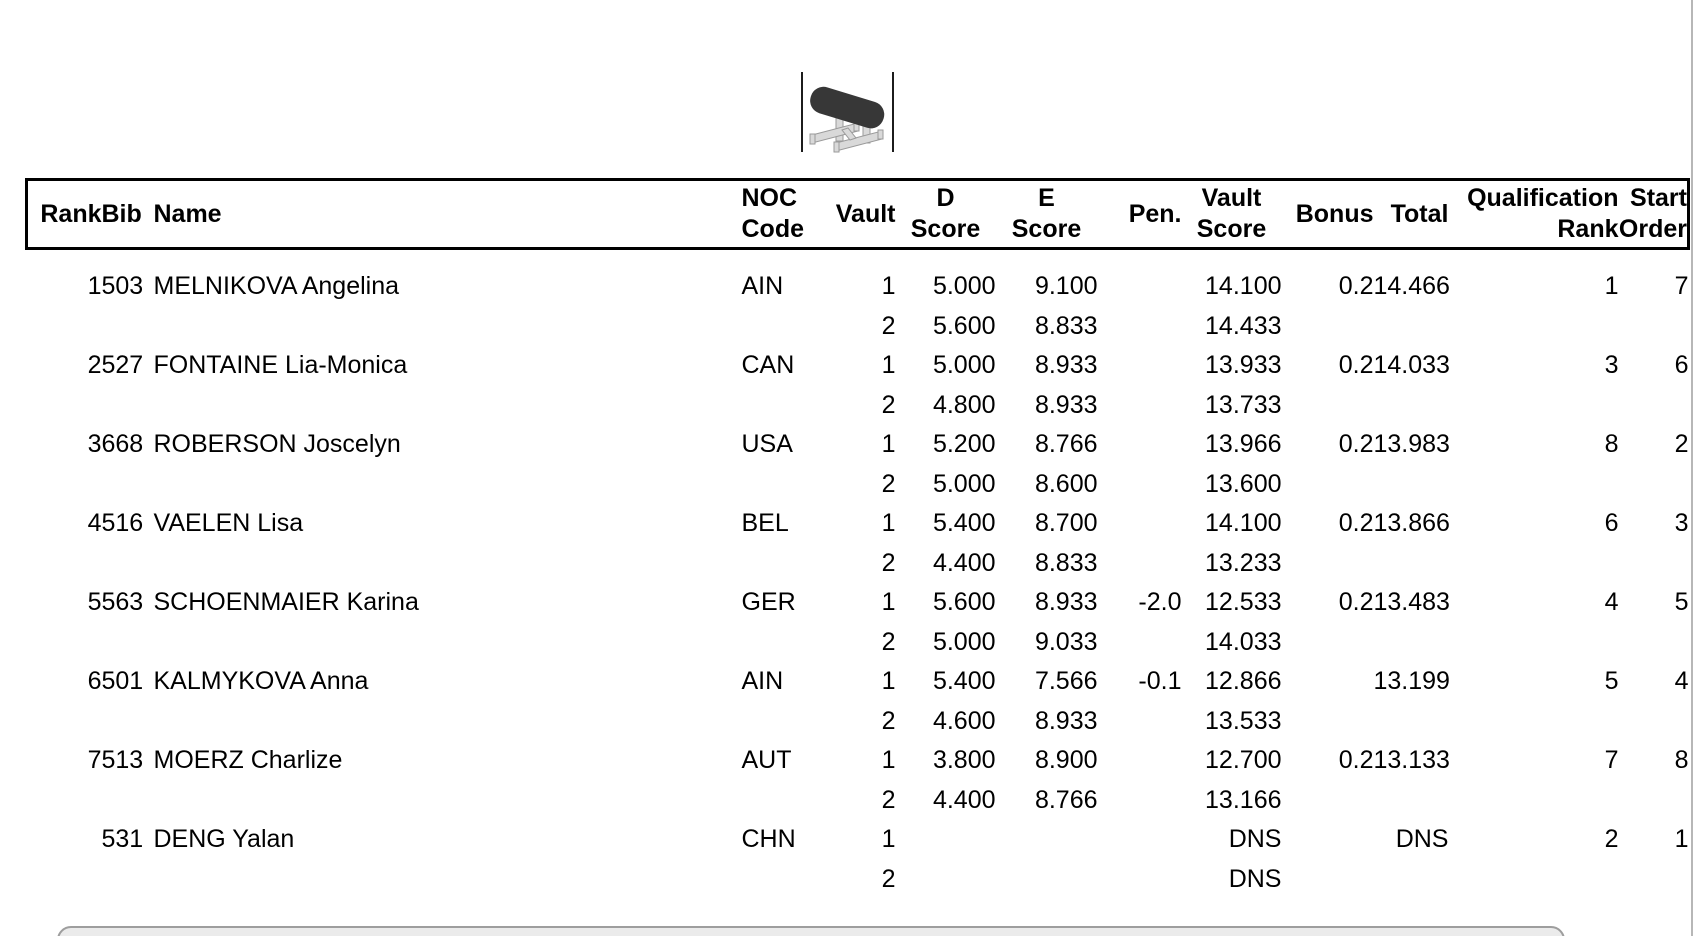 This screenshot has height=936, width=1698. I want to click on athlete-name-cell: FONTAINE Lia-Monica, so click(280, 365).